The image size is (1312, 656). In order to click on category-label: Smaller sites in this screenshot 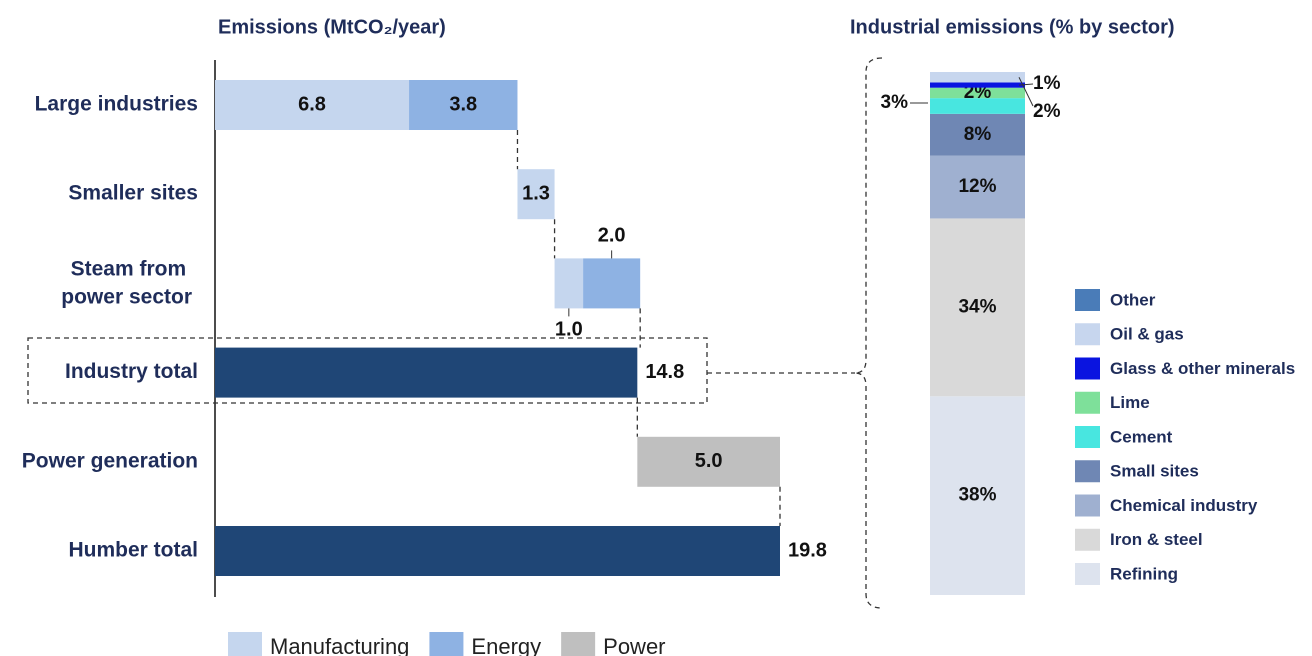, I will do `click(133, 193)`.